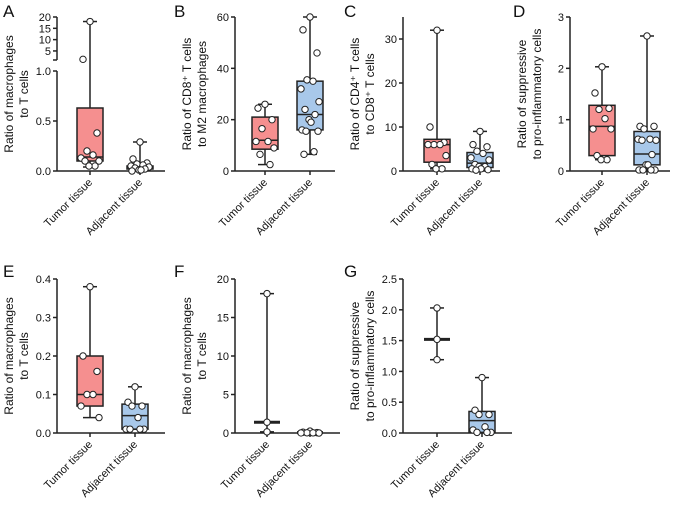 The height and width of the screenshot is (505, 677). What do you see at coordinates (45, 18) in the screenshot?
I see `y-tick-label: 20` at bounding box center [45, 18].